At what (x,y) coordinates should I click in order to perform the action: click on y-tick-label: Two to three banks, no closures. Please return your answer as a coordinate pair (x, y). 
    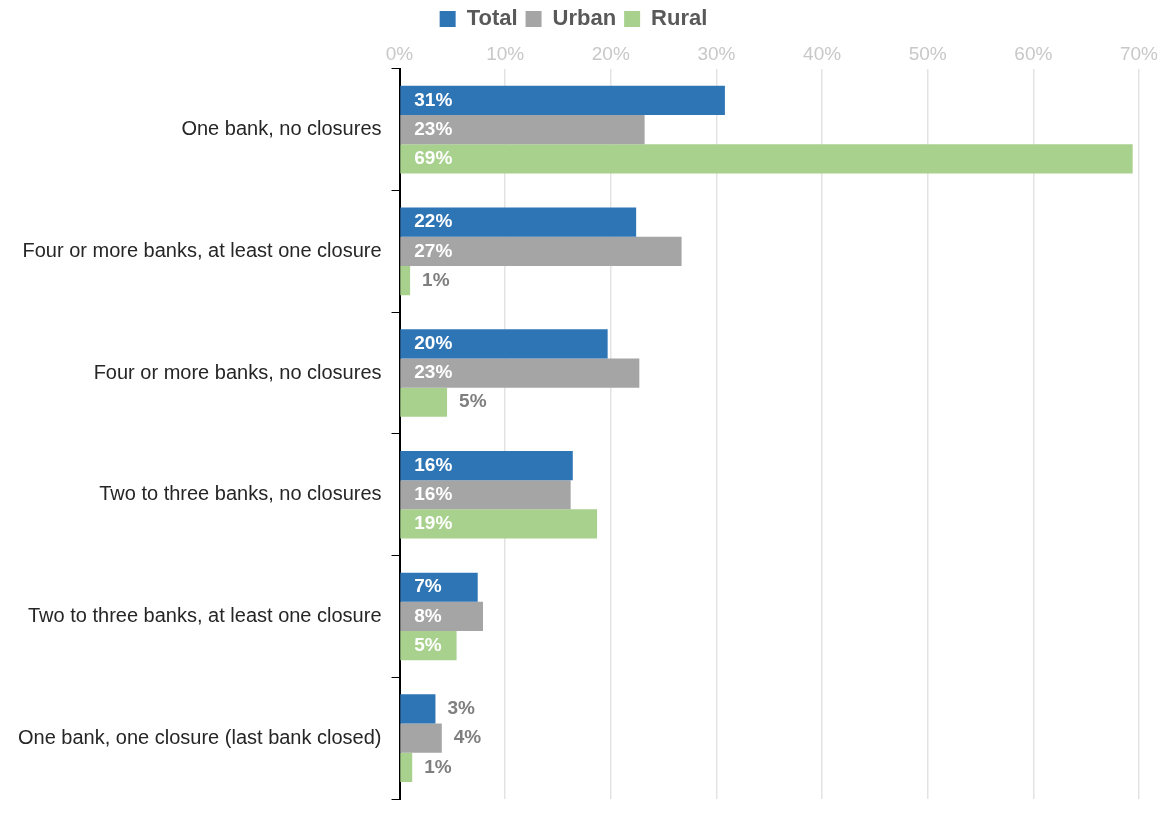
    Looking at the image, I should click on (240, 493).